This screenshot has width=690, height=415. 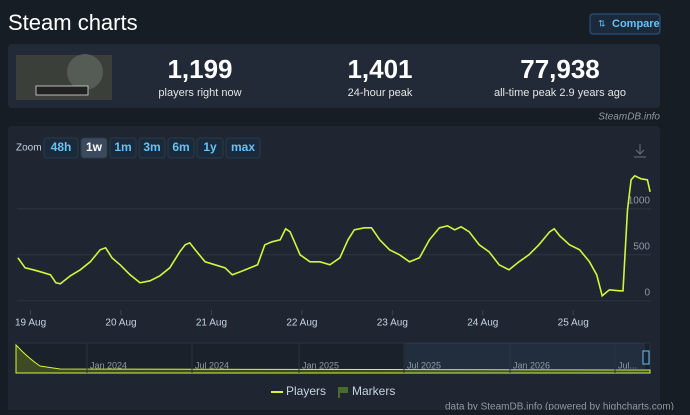 What do you see at coordinates (647, 292) in the screenshot?
I see `y-tick-label: 0` at bounding box center [647, 292].